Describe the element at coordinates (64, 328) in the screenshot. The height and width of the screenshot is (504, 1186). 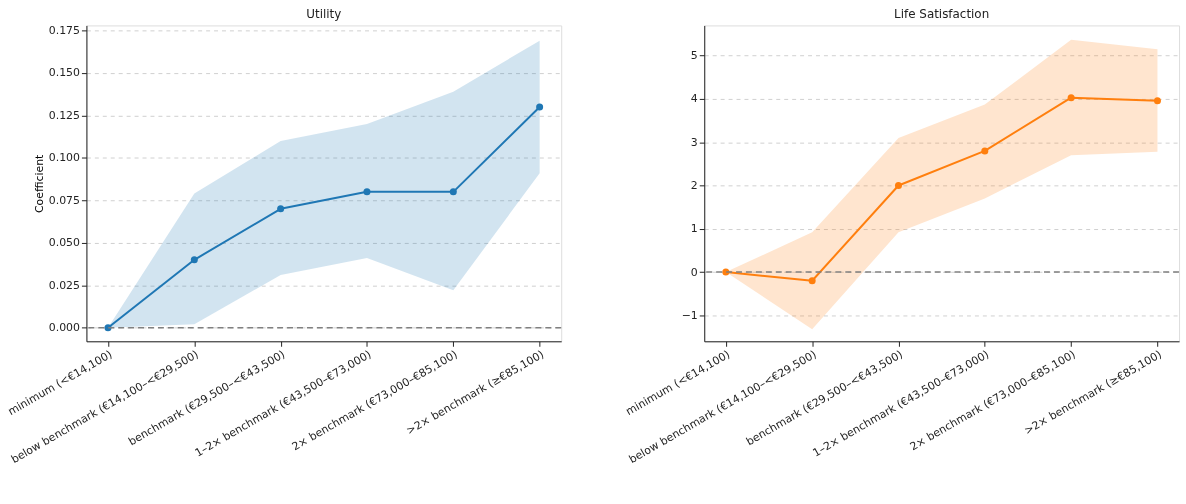
I see `y-tick-label: 0.000` at that location.